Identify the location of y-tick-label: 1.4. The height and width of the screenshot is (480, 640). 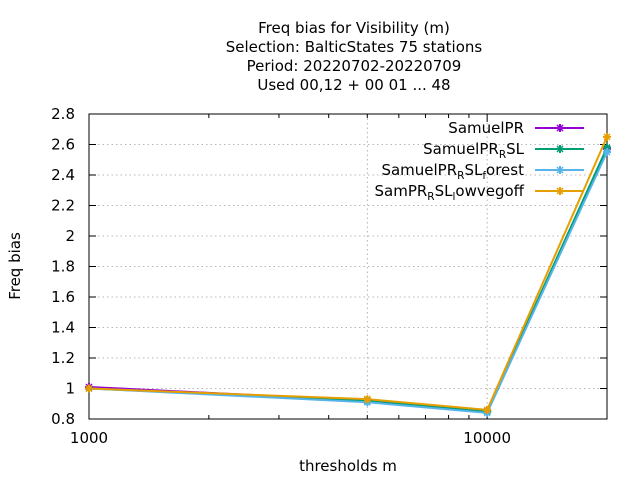
(63, 328).